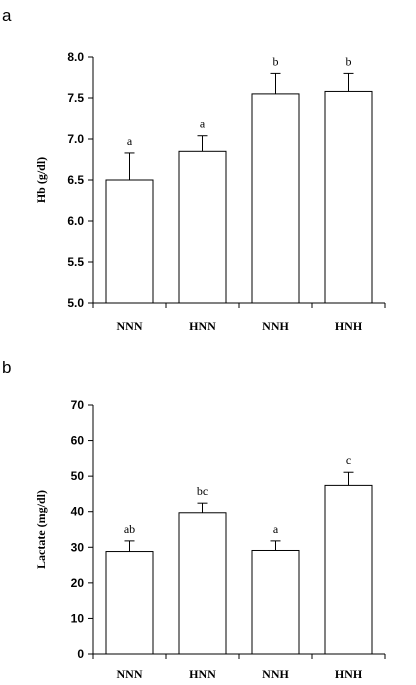  I want to click on panel-a-bar-nnn, so click(129, 241).